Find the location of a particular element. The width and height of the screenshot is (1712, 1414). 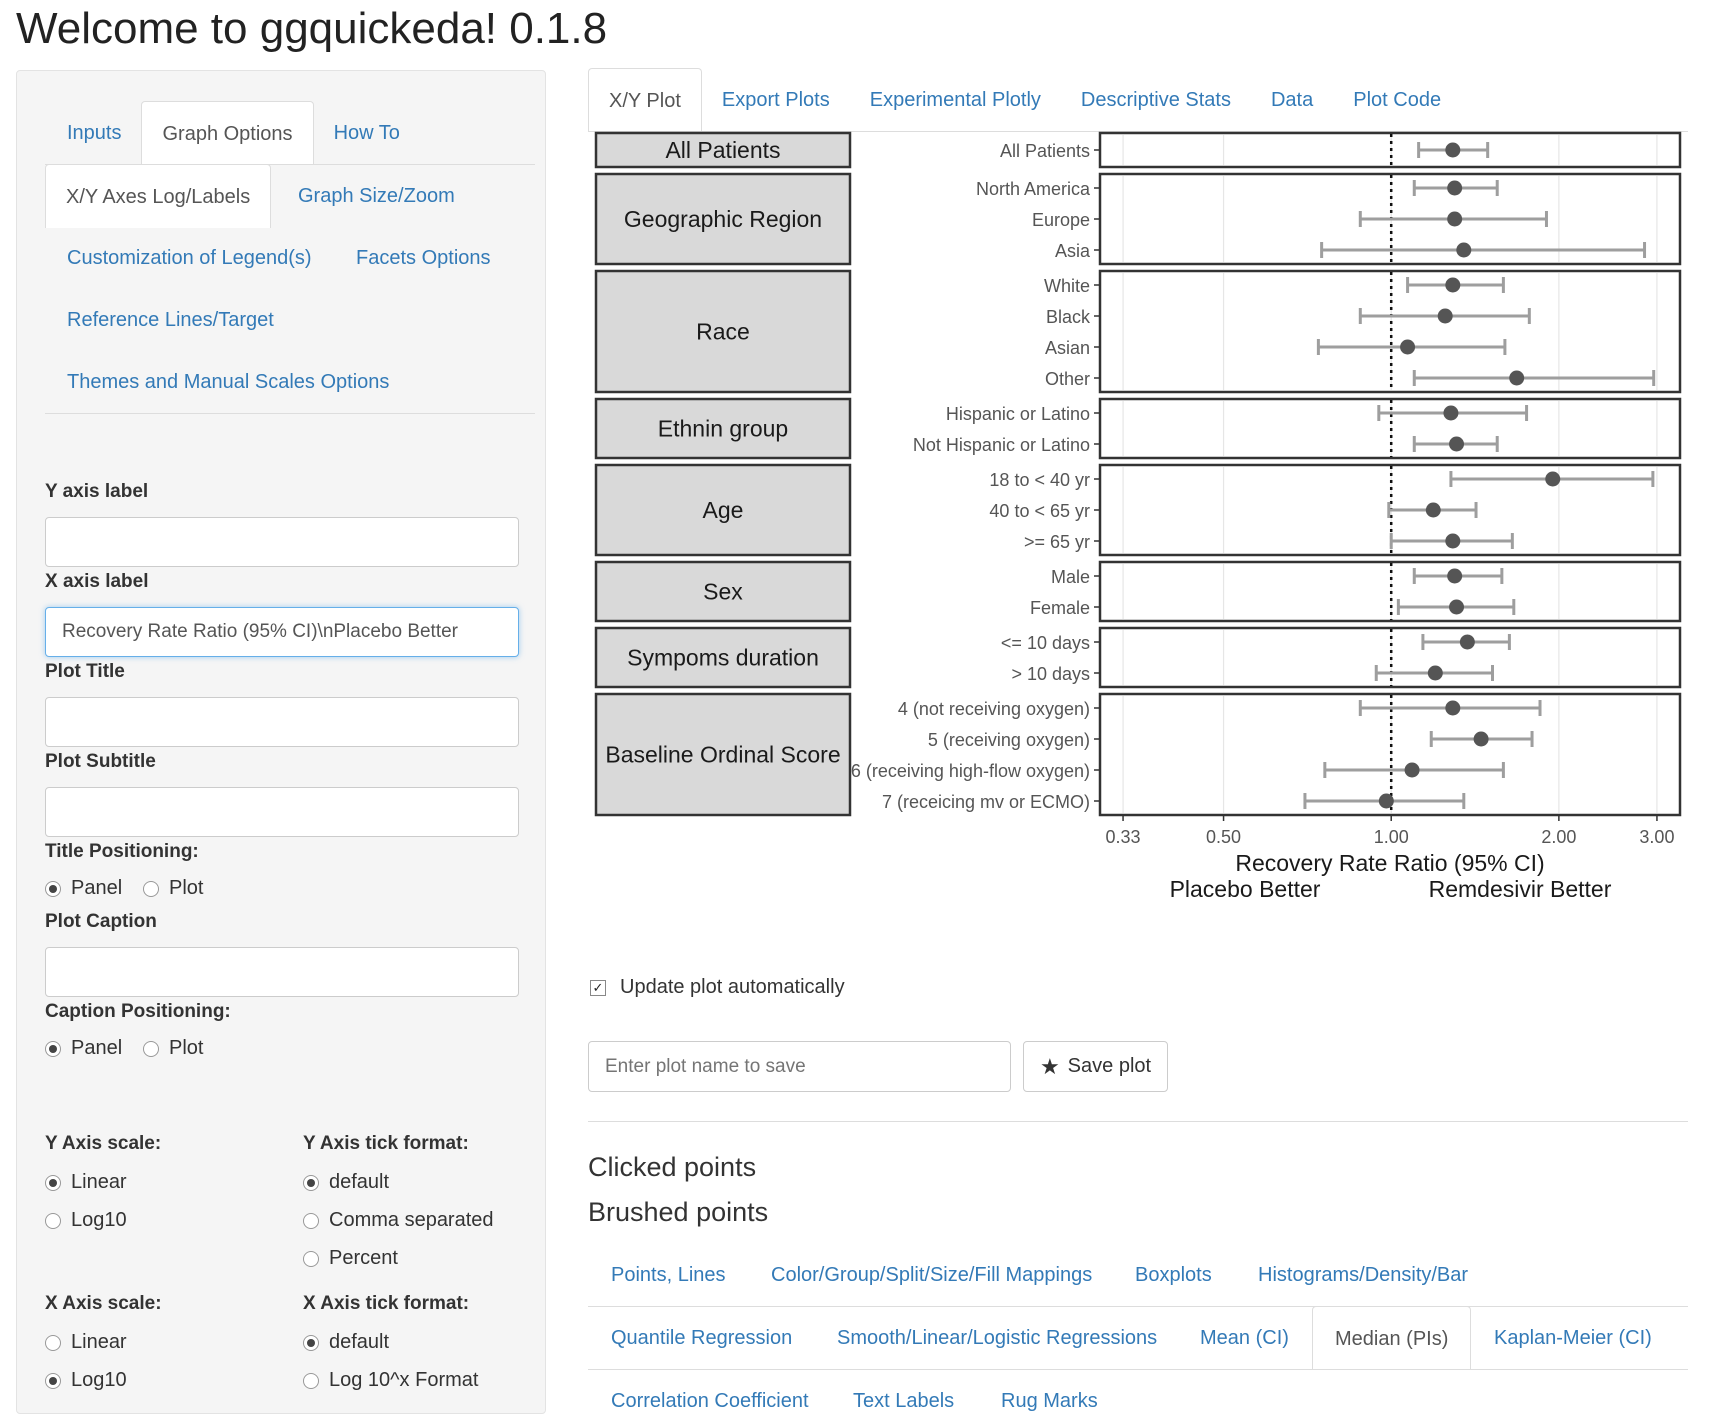

row-label: 5 (receiving oxygen) is located at coordinates (1009, 740).